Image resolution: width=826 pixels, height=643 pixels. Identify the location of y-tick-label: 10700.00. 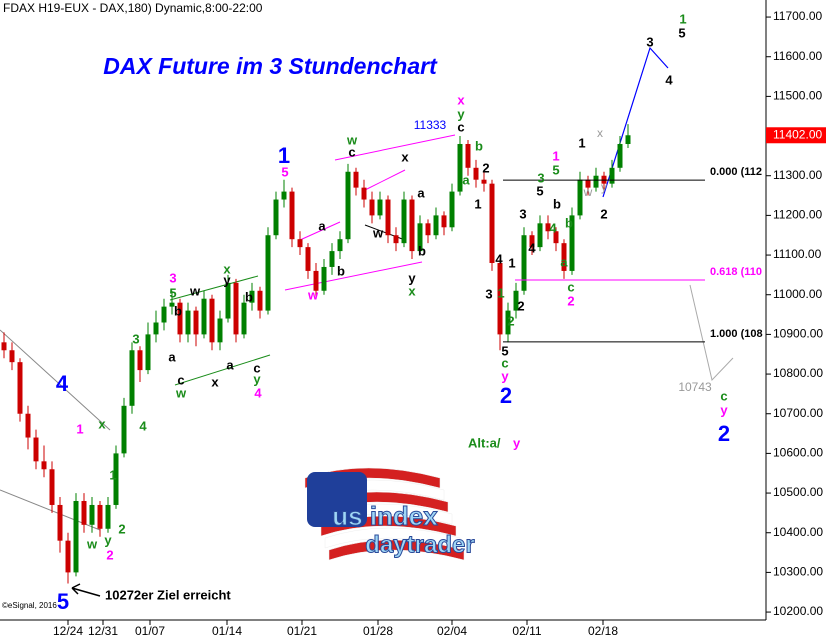
(798, 413).